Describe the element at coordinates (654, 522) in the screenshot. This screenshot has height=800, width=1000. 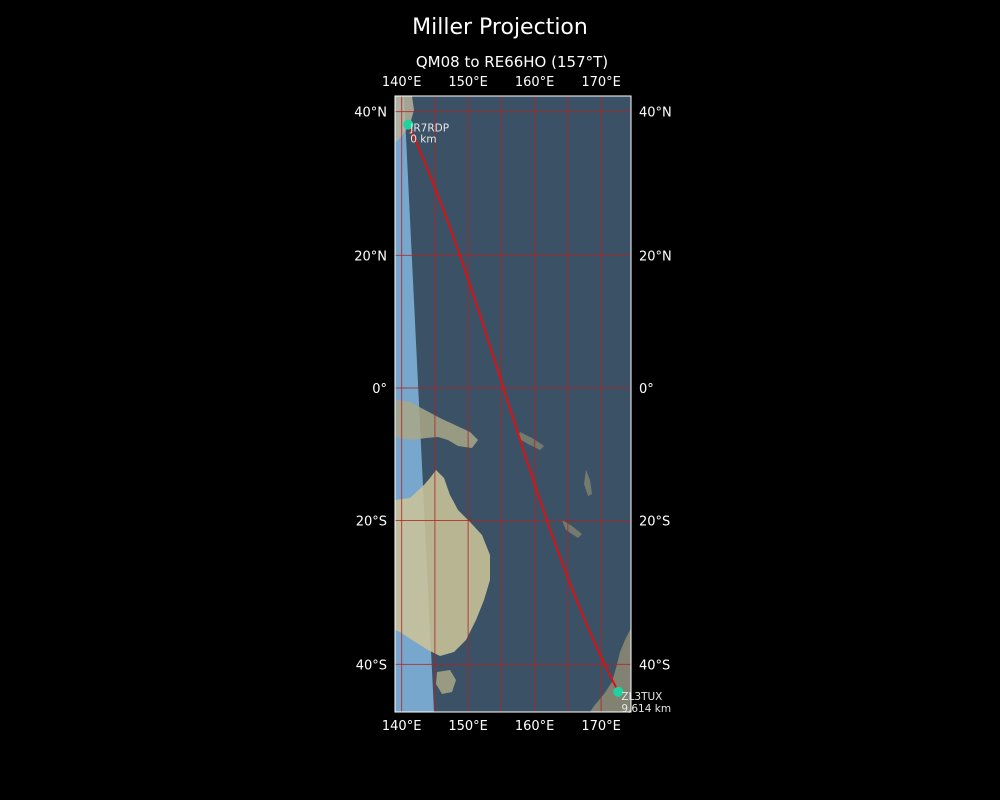
I see `lat-tick-label-right: 20°S` at that location.